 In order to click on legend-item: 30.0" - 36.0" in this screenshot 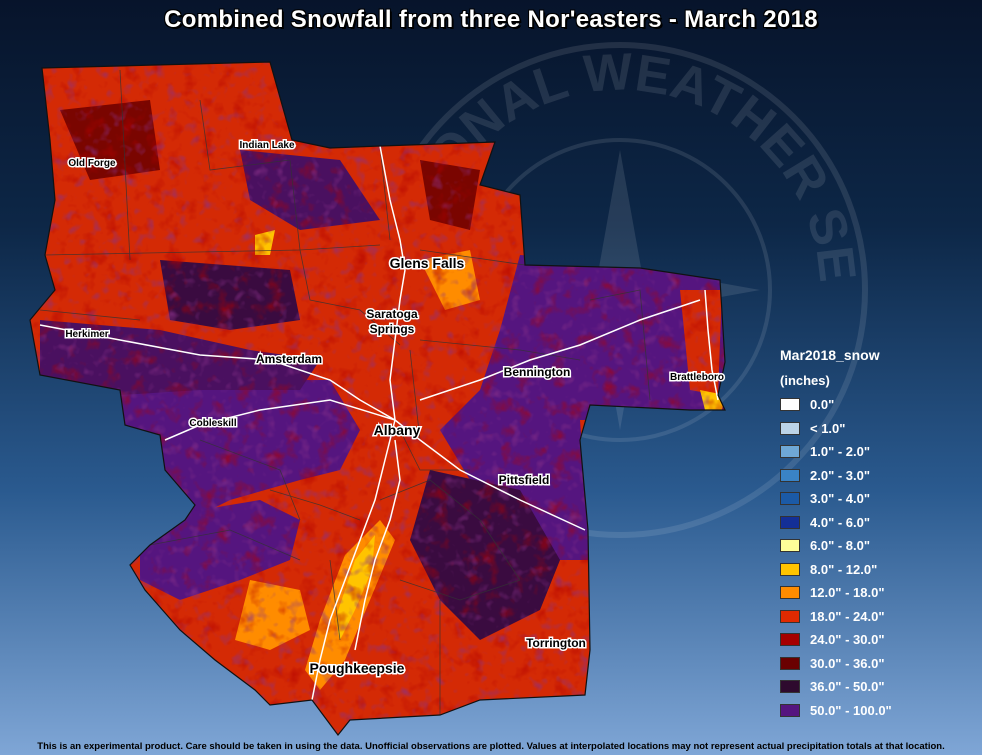, I will do `click(836, 664)`.